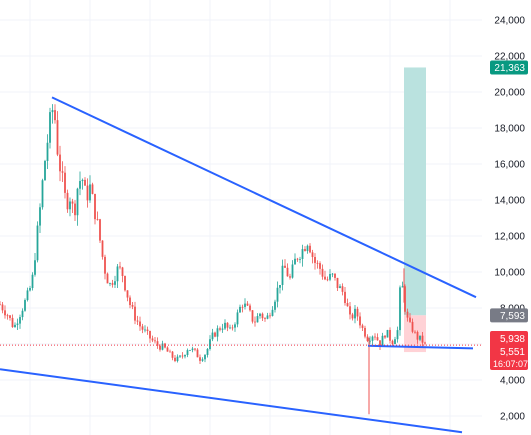 The height and width of the screenshot is (435, 531). What do you see at coordinates (509, 237) in the screenshot?
I see `y-tick-label: 12,000` at bounding box center [509, 237].